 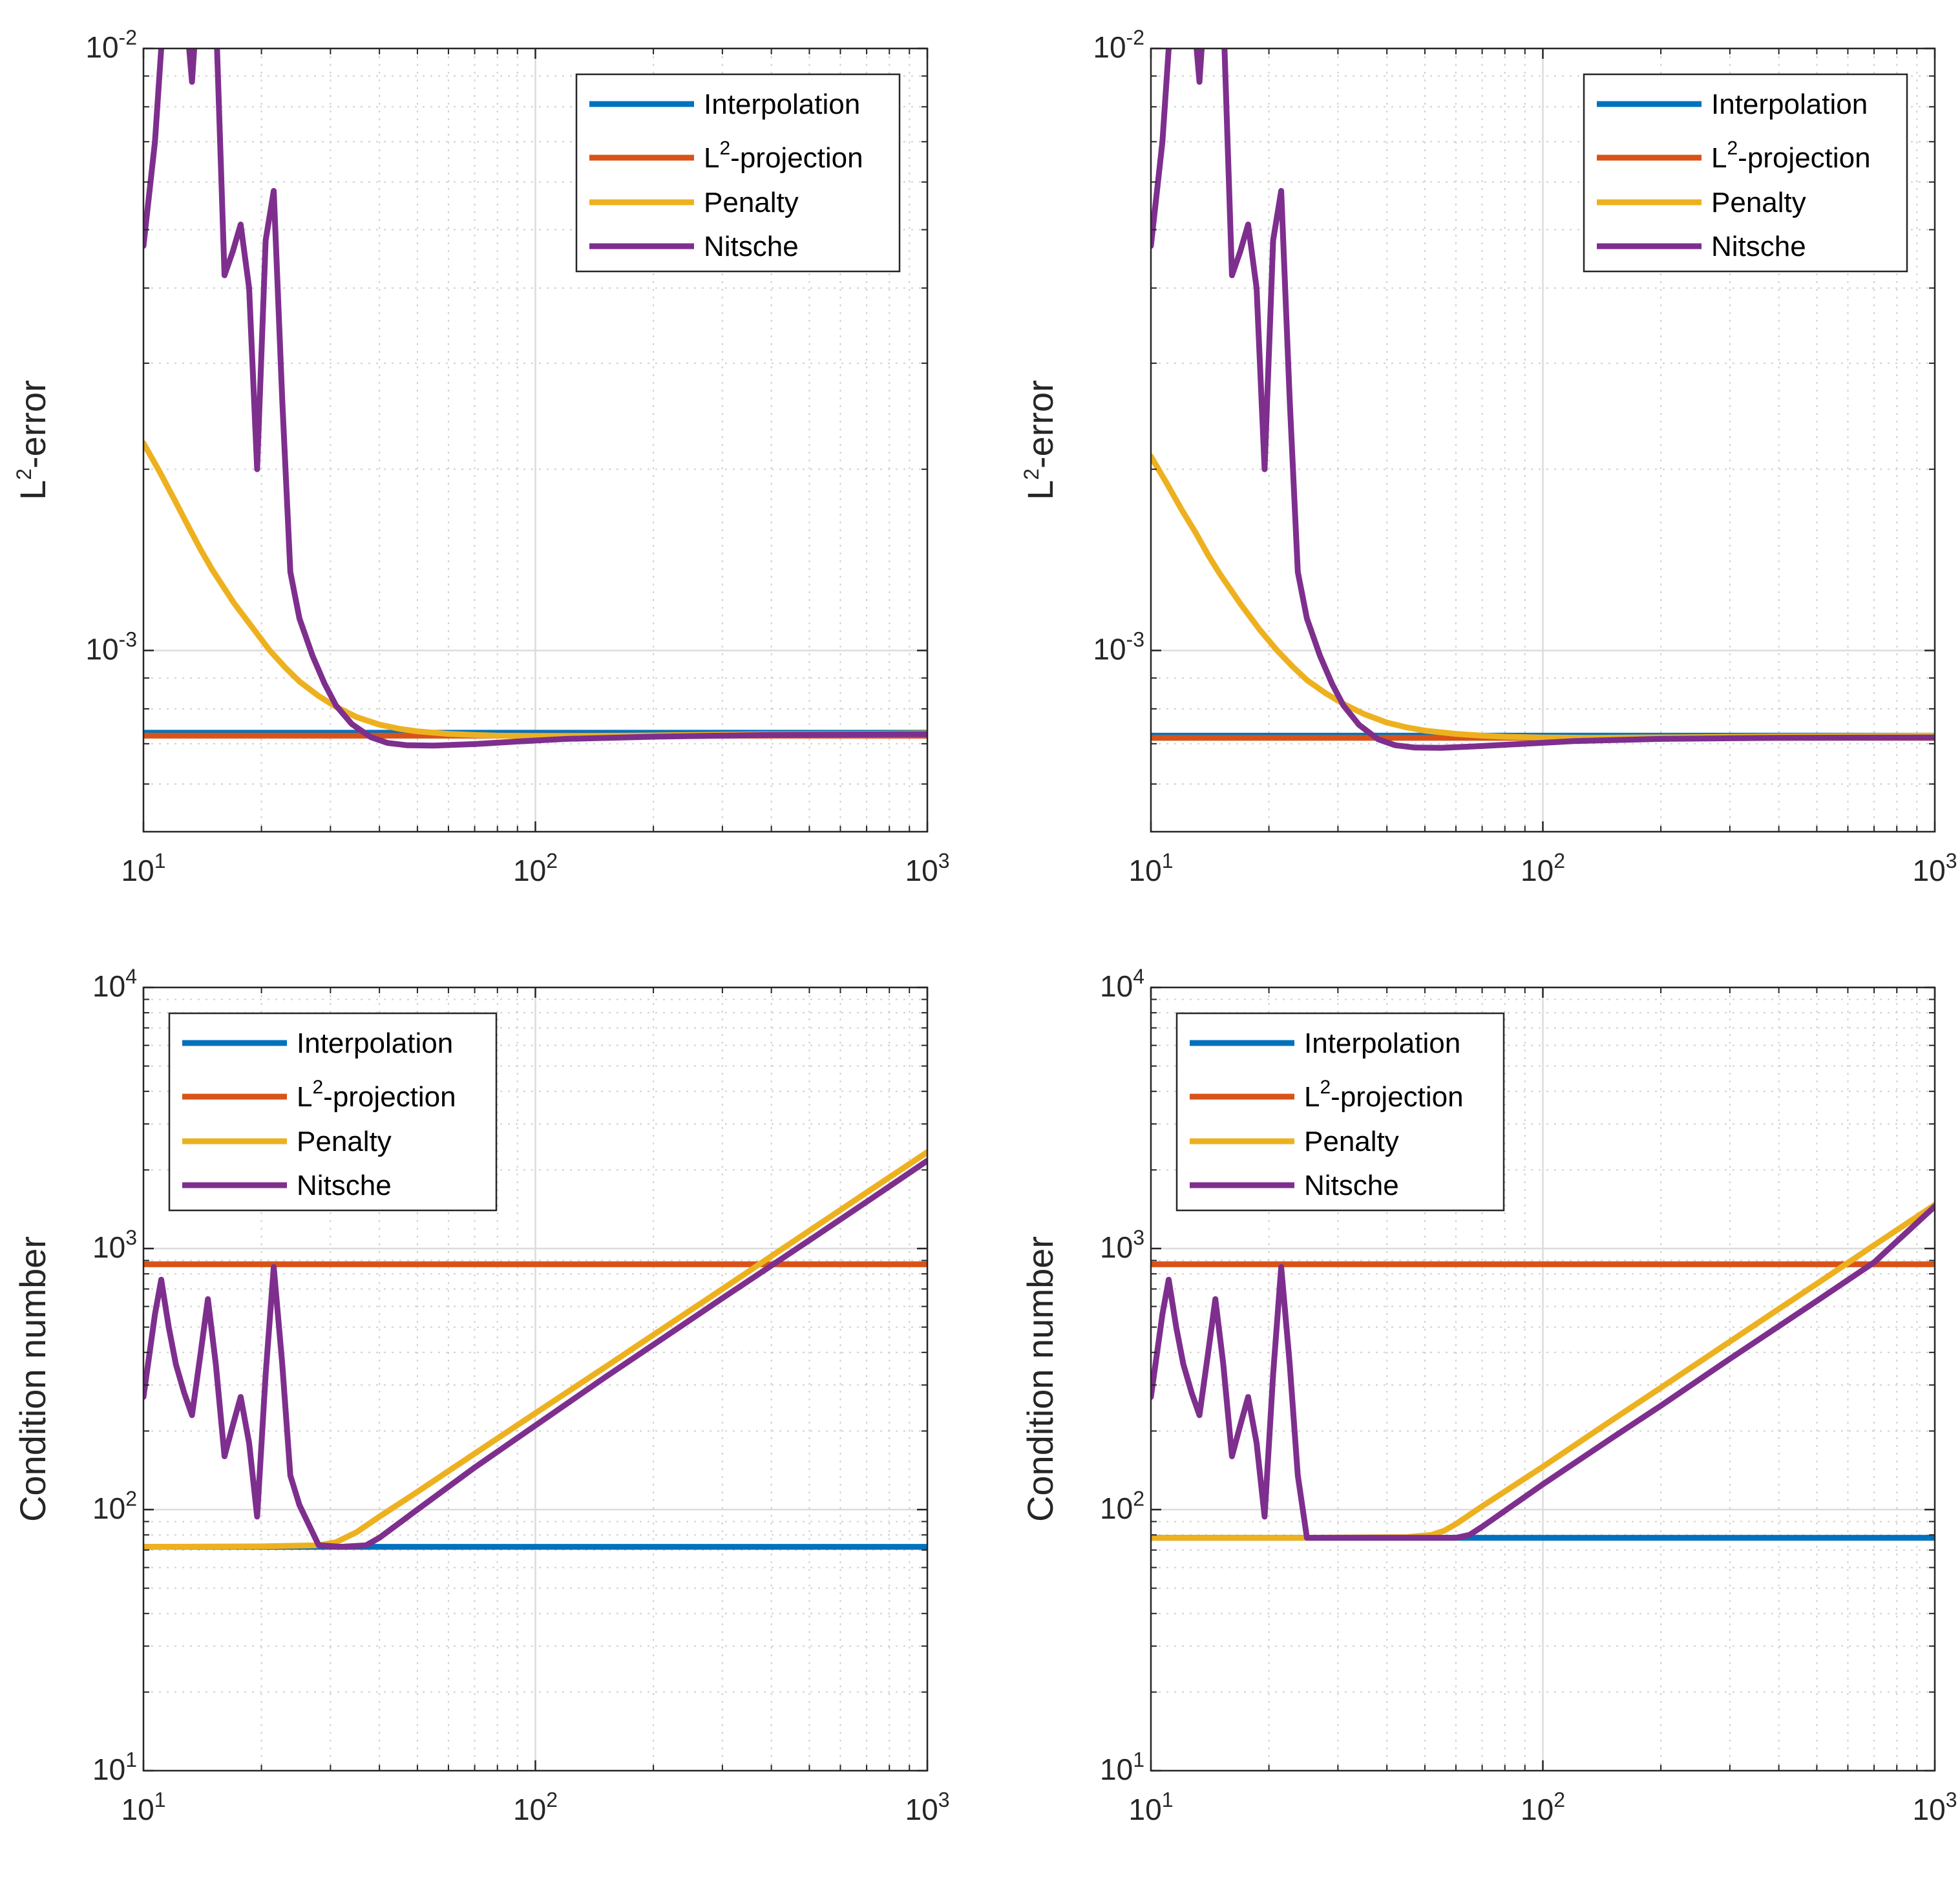 I want to click on y-tick-label-exp: 1, so click(x=1138, y=1759).